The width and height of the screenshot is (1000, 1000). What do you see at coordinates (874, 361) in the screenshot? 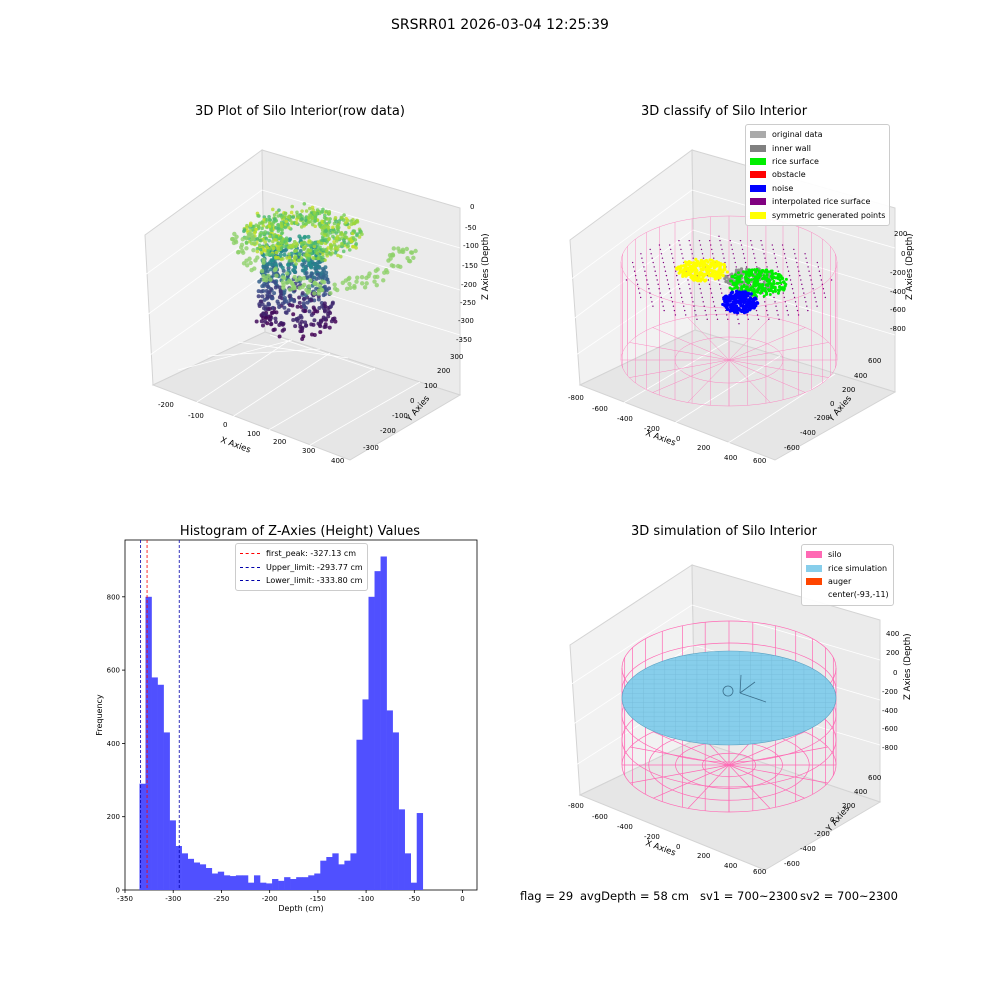
I see `p2-ytick: 600` at bounding box center [874, 361].